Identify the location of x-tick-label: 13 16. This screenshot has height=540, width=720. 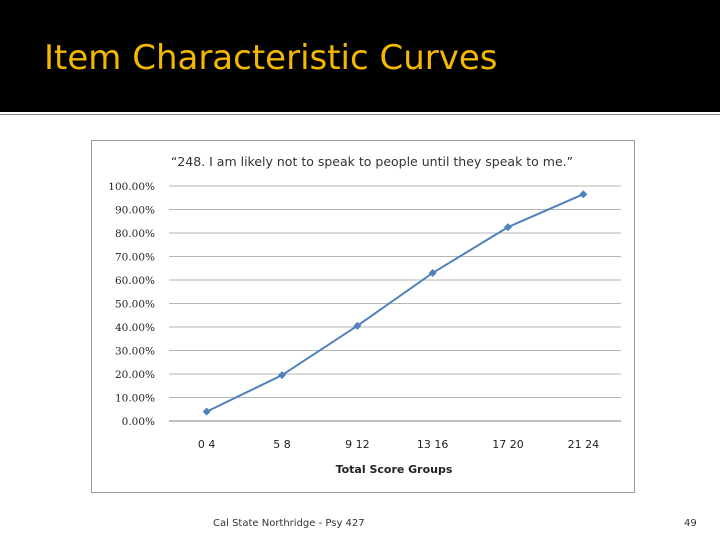
(433, 444).